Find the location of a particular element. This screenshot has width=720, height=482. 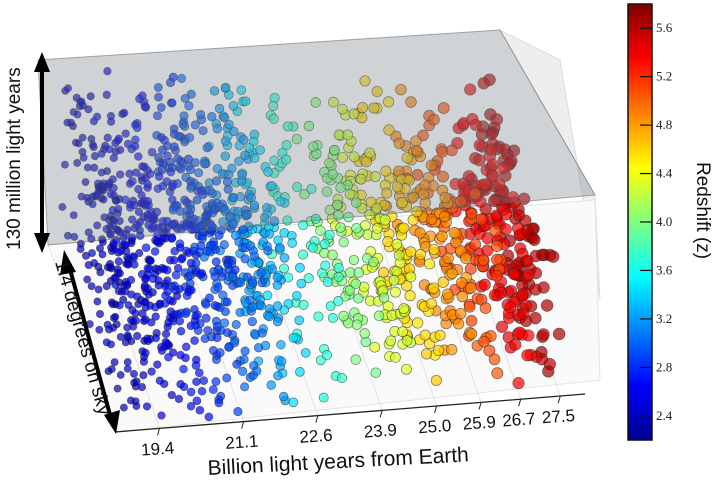

grid-line is located at coordinates (285, 320).